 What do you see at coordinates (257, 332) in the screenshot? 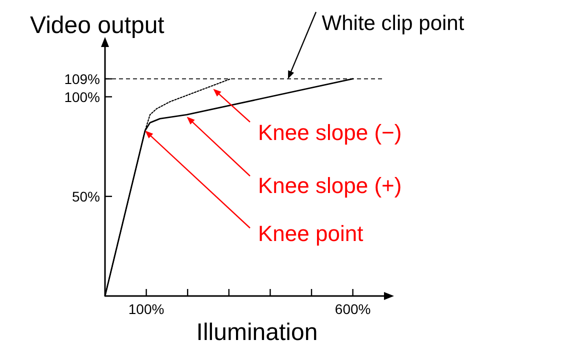
I see `x-axis-title: Illumination` at bounding box center [257, 332].